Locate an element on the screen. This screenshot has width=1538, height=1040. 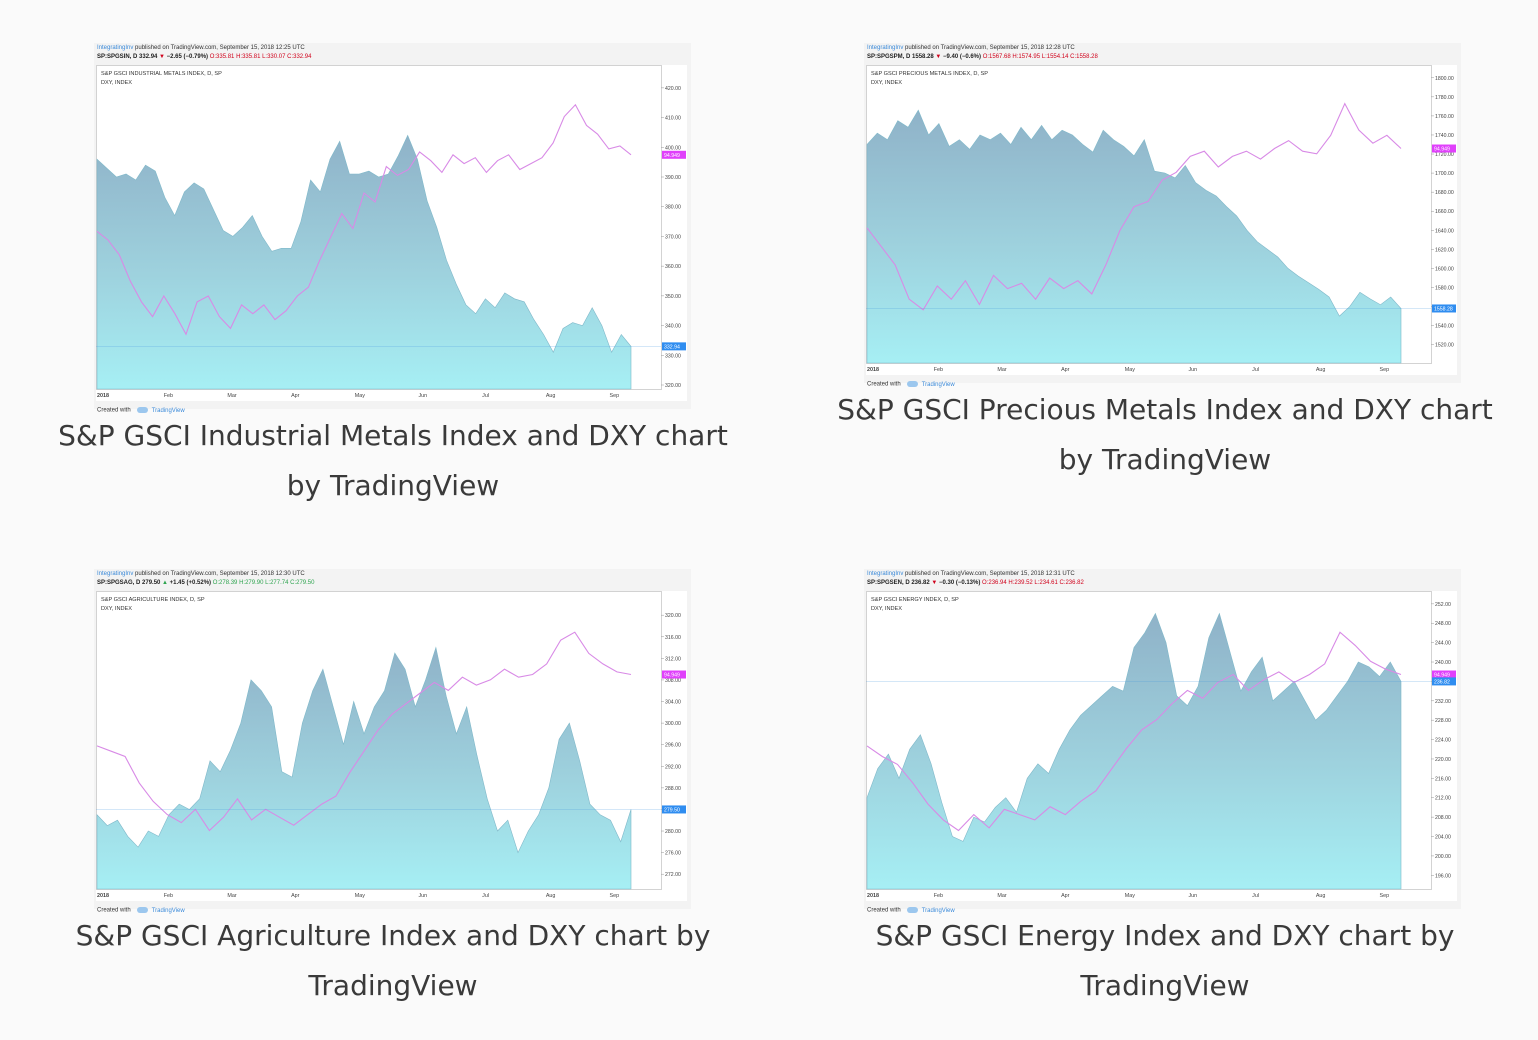
y-tick-label: 400.00 is located at coordinates (673, 148).